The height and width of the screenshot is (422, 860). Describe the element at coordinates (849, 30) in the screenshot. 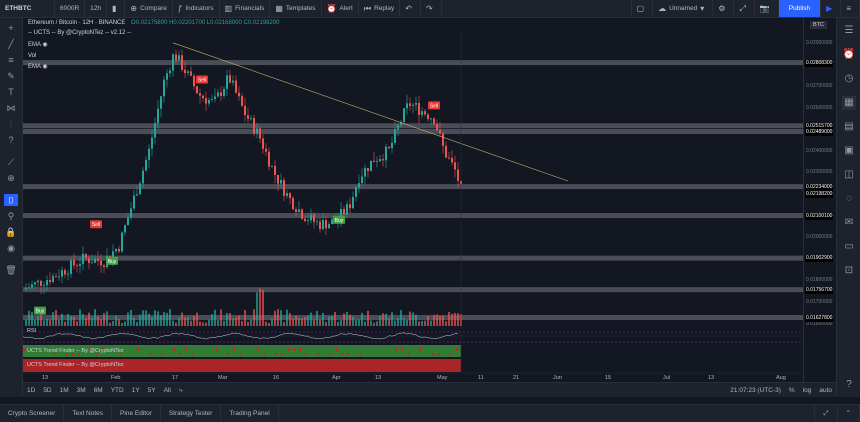

I see `watchlist-icon: ☰` at that location.